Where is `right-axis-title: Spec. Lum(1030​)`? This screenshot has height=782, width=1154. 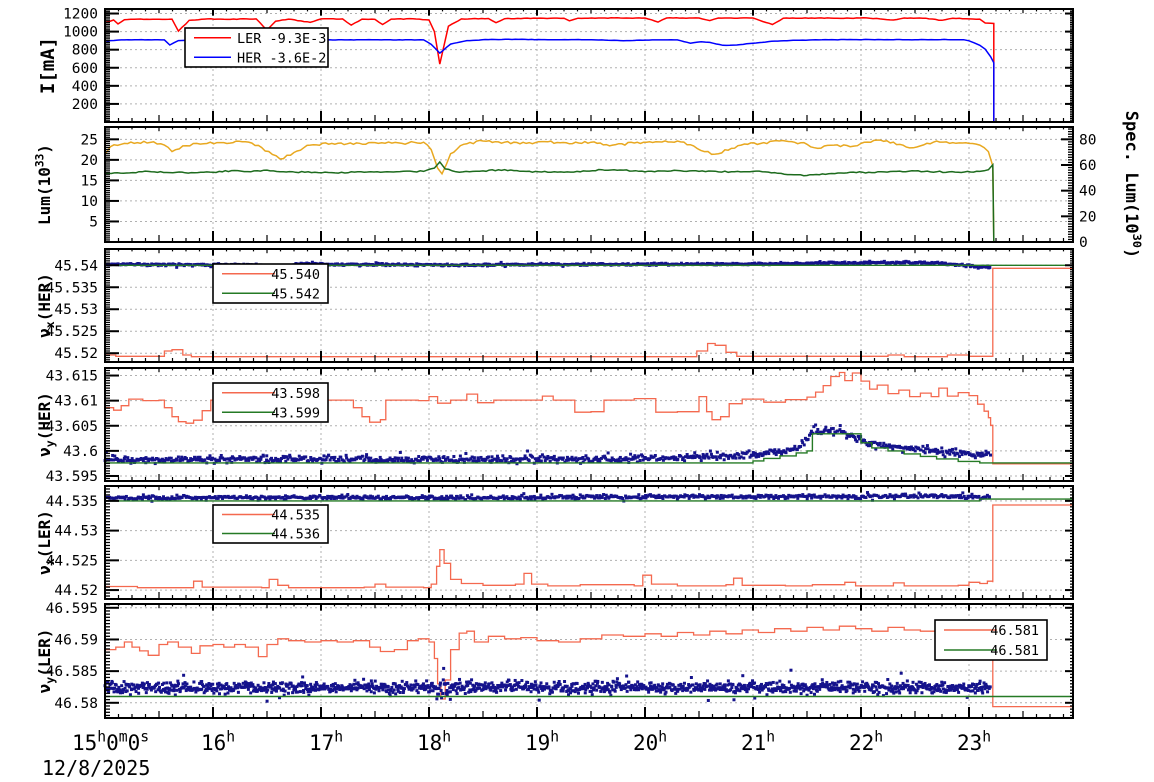 right-axis-title: Spec. Lum(1030​) is located at coordinates (1132, 184).